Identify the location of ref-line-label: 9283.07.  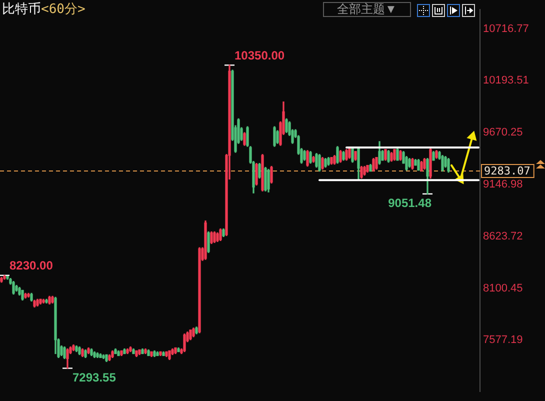
(507, 171).